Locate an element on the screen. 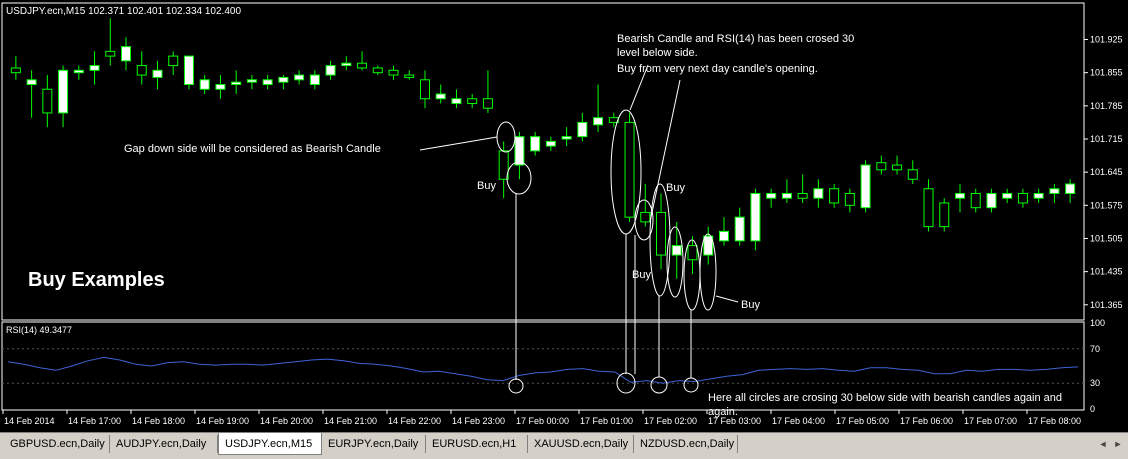 The width and height of the screenshot is (1128, 459). time-tick-label: 17 Feb 01:00 is located at coordinates (606, 421).